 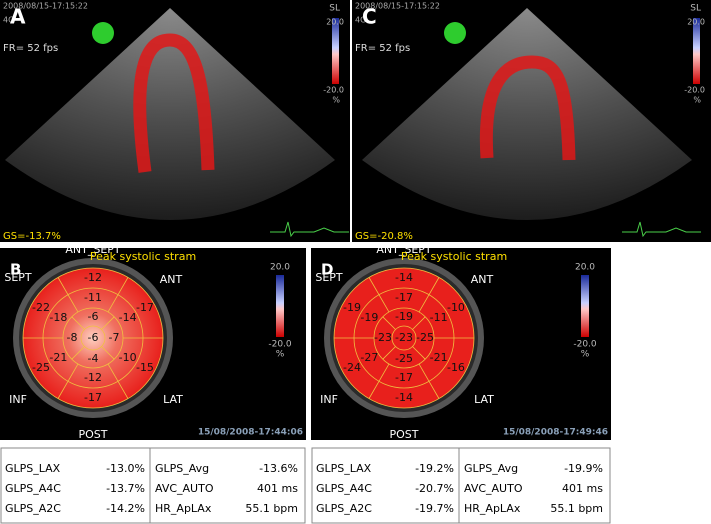 I want to click on scale-unit: SL, so click(x=695, y=9).